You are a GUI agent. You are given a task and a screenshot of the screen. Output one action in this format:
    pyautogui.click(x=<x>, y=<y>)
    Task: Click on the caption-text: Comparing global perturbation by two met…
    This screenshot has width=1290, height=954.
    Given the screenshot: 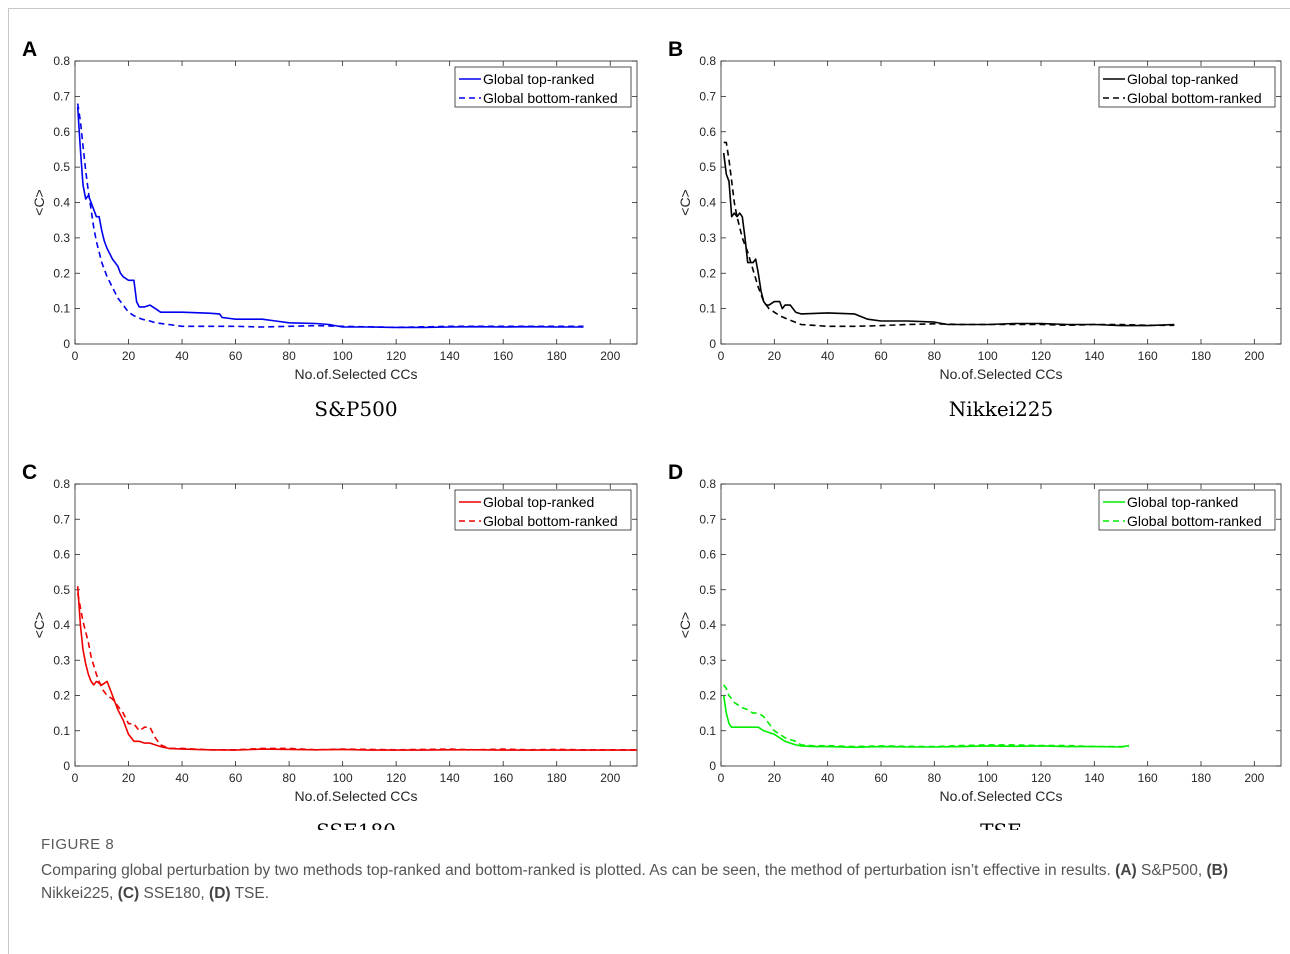 What is the action you would take?
    pyautogui.click(x=656, y=882)
    